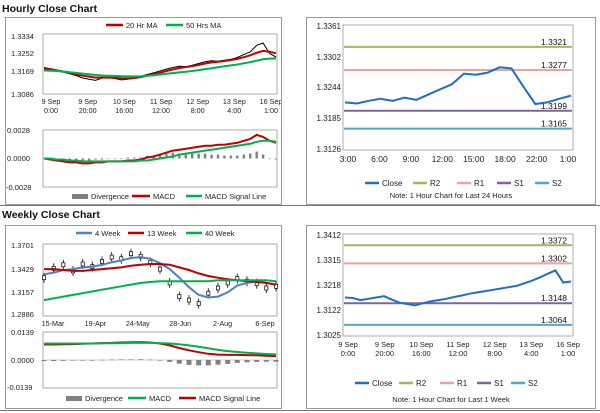 The image size is (600, 413). Describe the element at coordinates (163, 398) in the screenshot. I see `weekly-macd-legend: Divergence MACD MACD Signal Line` at that location.